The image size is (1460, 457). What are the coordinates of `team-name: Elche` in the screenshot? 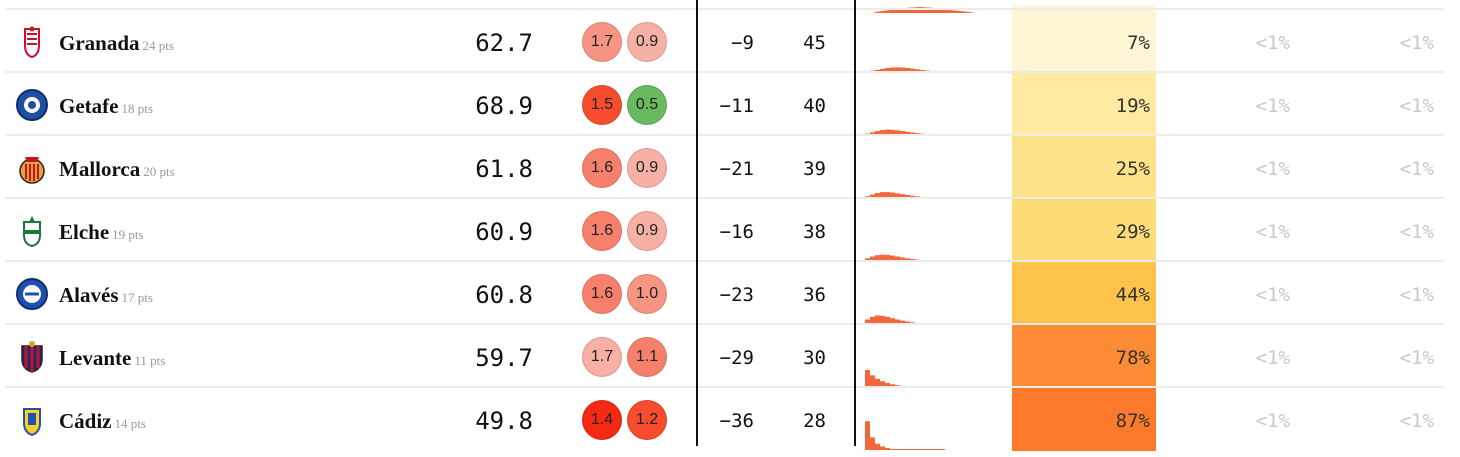 It's located at (84, 232).